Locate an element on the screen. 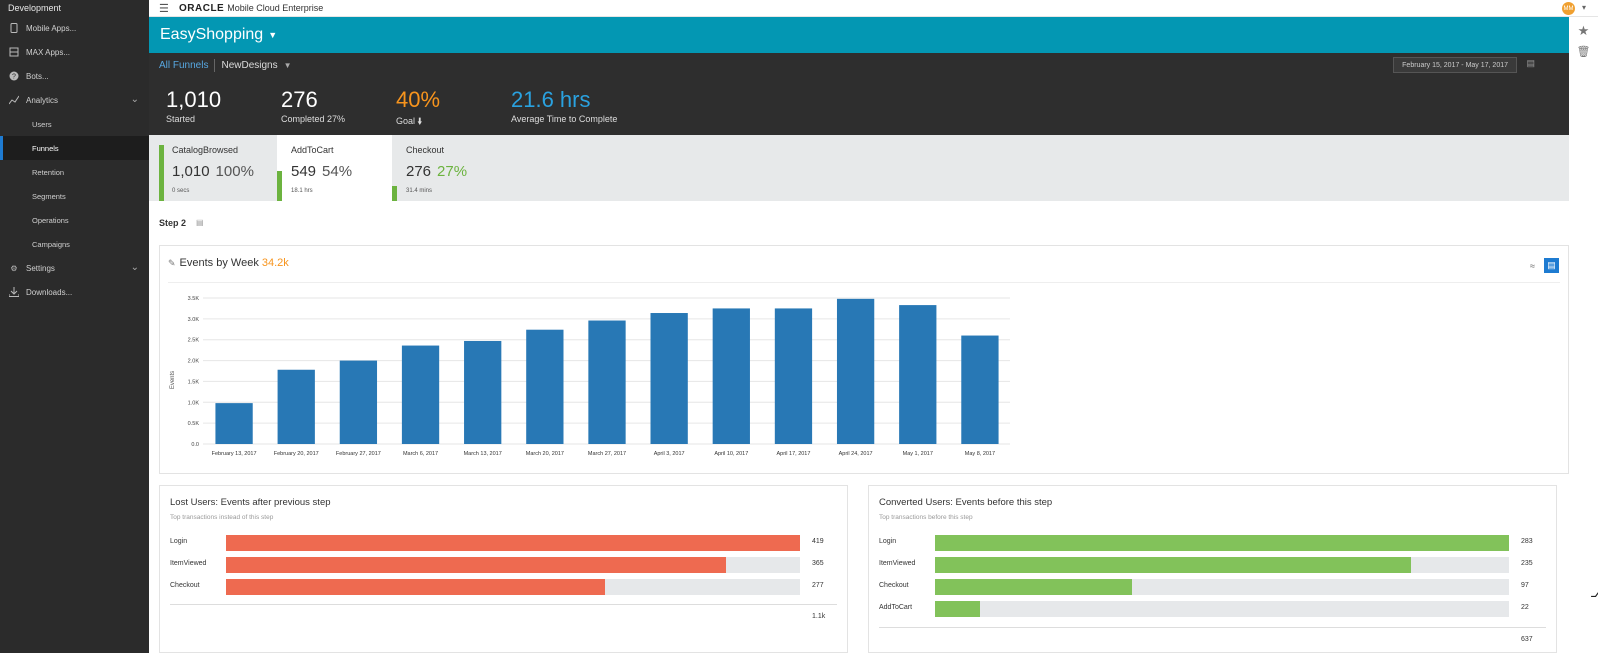 The height and width of the screenshot is (653, 1598). step-name: CatalogBrowsed is located at coordinates (205, 150).